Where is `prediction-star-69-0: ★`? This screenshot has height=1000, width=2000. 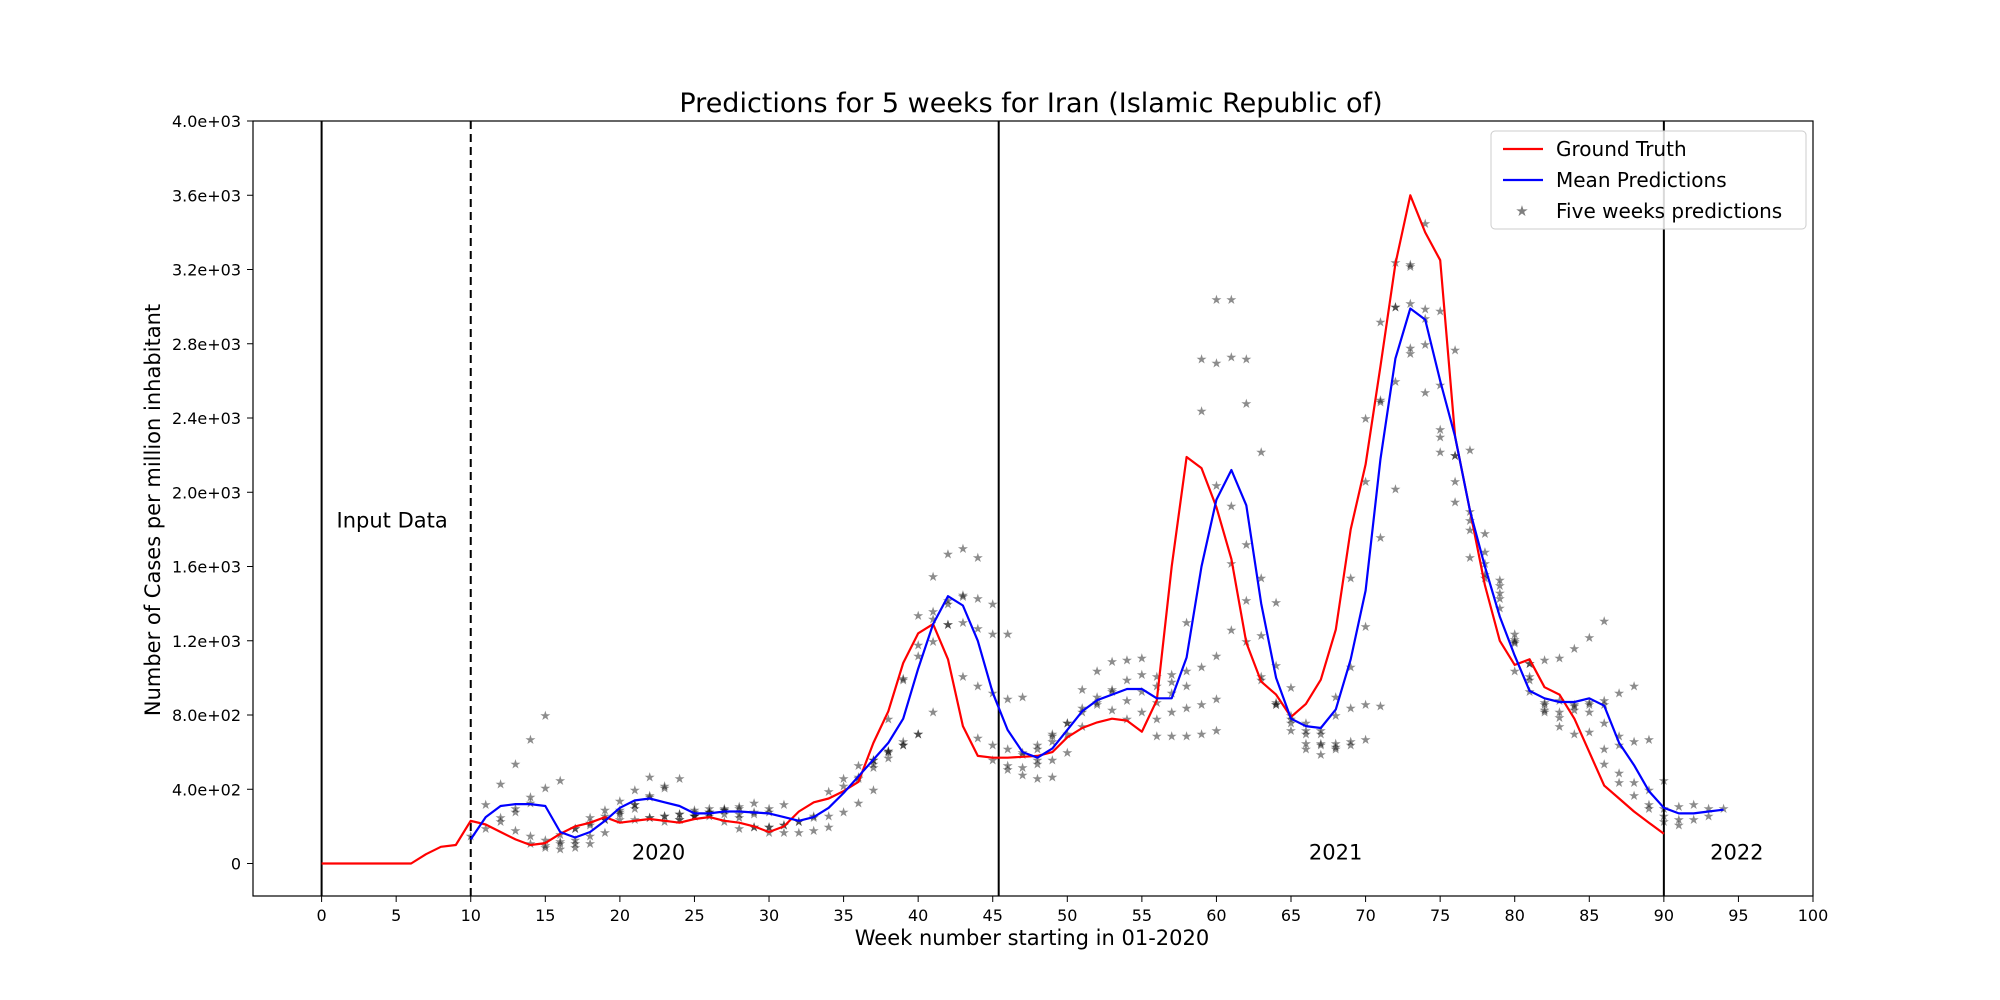
prediction-star-69-0: ★ is located at coordinates (1545, 710).